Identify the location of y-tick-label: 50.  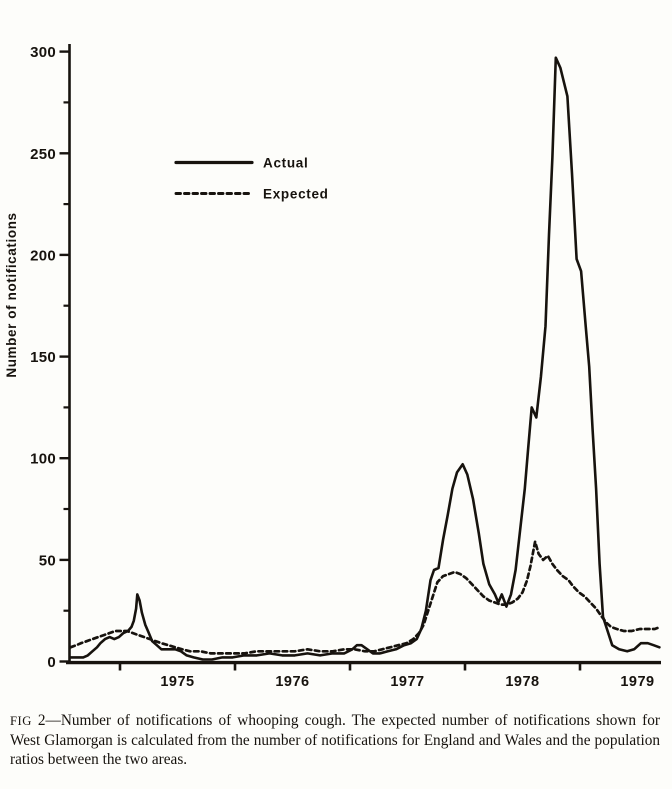
(47, 560).